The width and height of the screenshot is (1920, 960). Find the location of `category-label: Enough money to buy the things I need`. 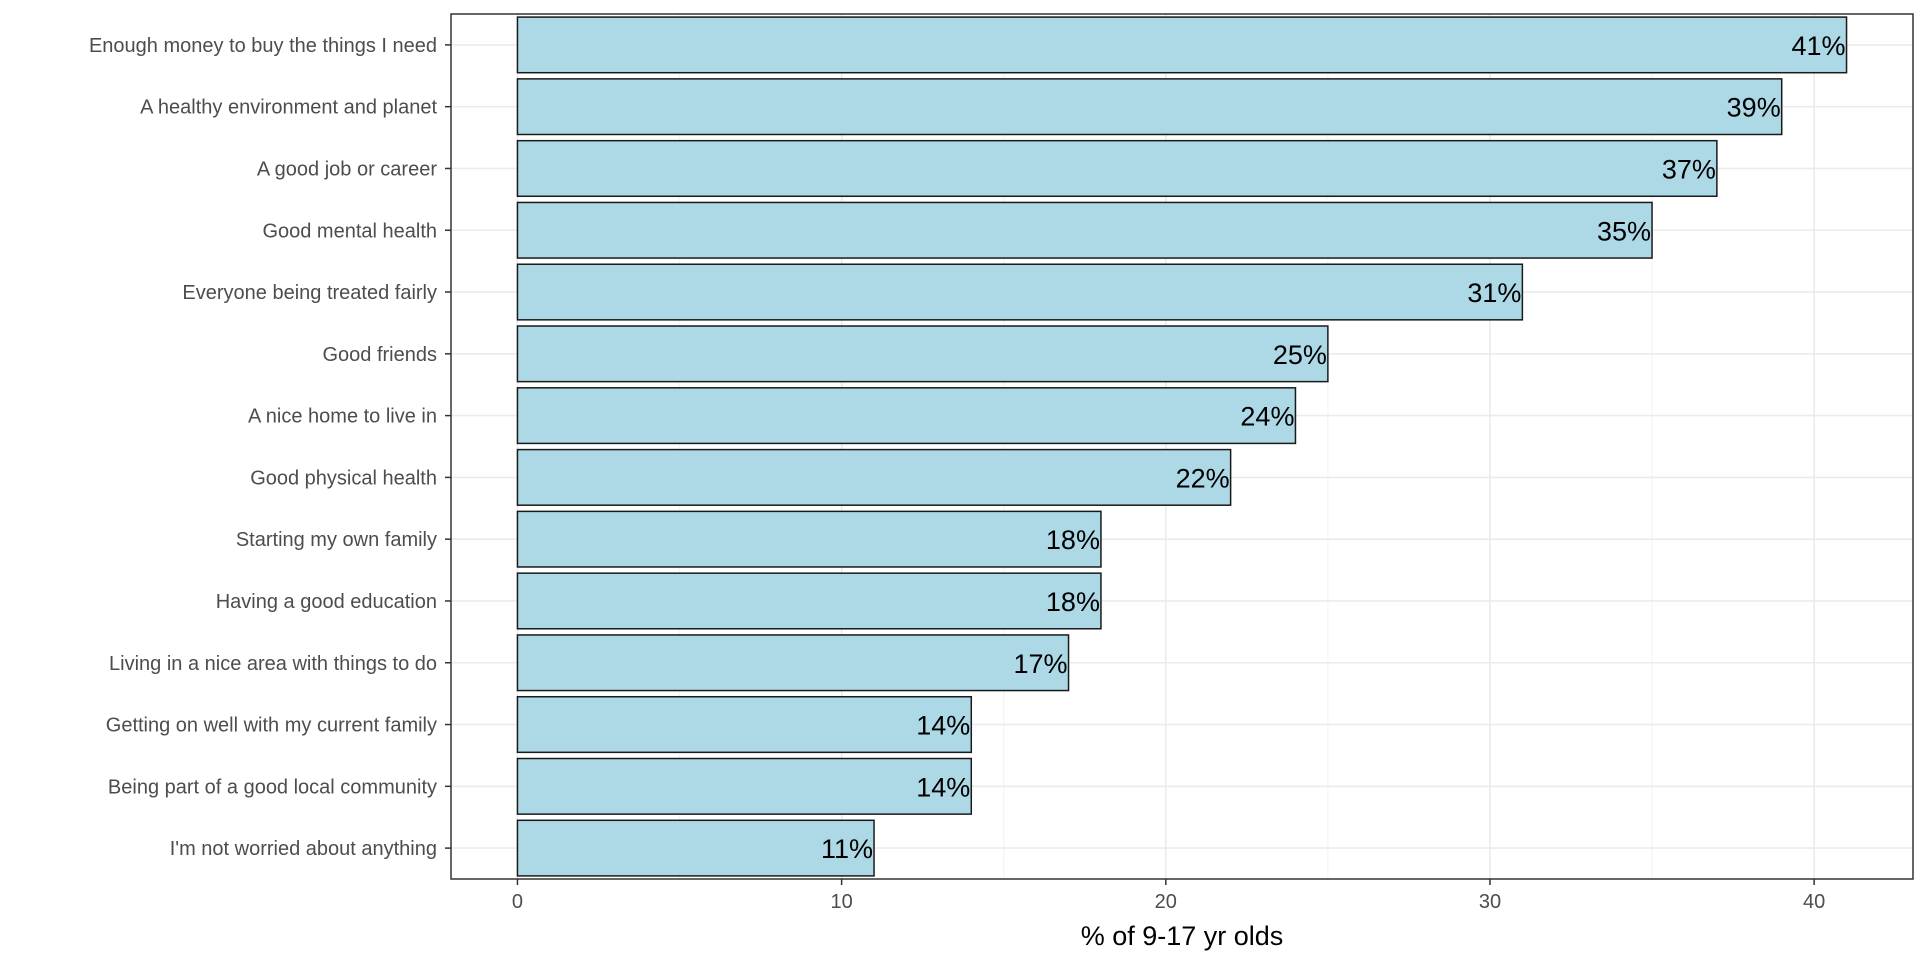

category-label: Enough money to buy the things I need is located at coordinates (263, 46).